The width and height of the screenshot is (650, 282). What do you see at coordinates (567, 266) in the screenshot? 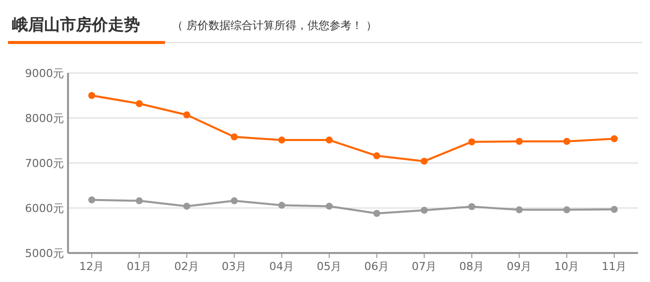
I see `x-tick-label: 10月` at bounding box center [567, 266].